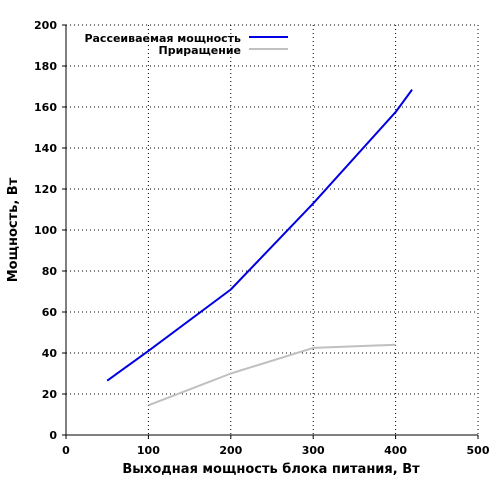 The width and height of the screenshot is (500, 500). I want to click on y-tick-label: 100, so click(45, 230).